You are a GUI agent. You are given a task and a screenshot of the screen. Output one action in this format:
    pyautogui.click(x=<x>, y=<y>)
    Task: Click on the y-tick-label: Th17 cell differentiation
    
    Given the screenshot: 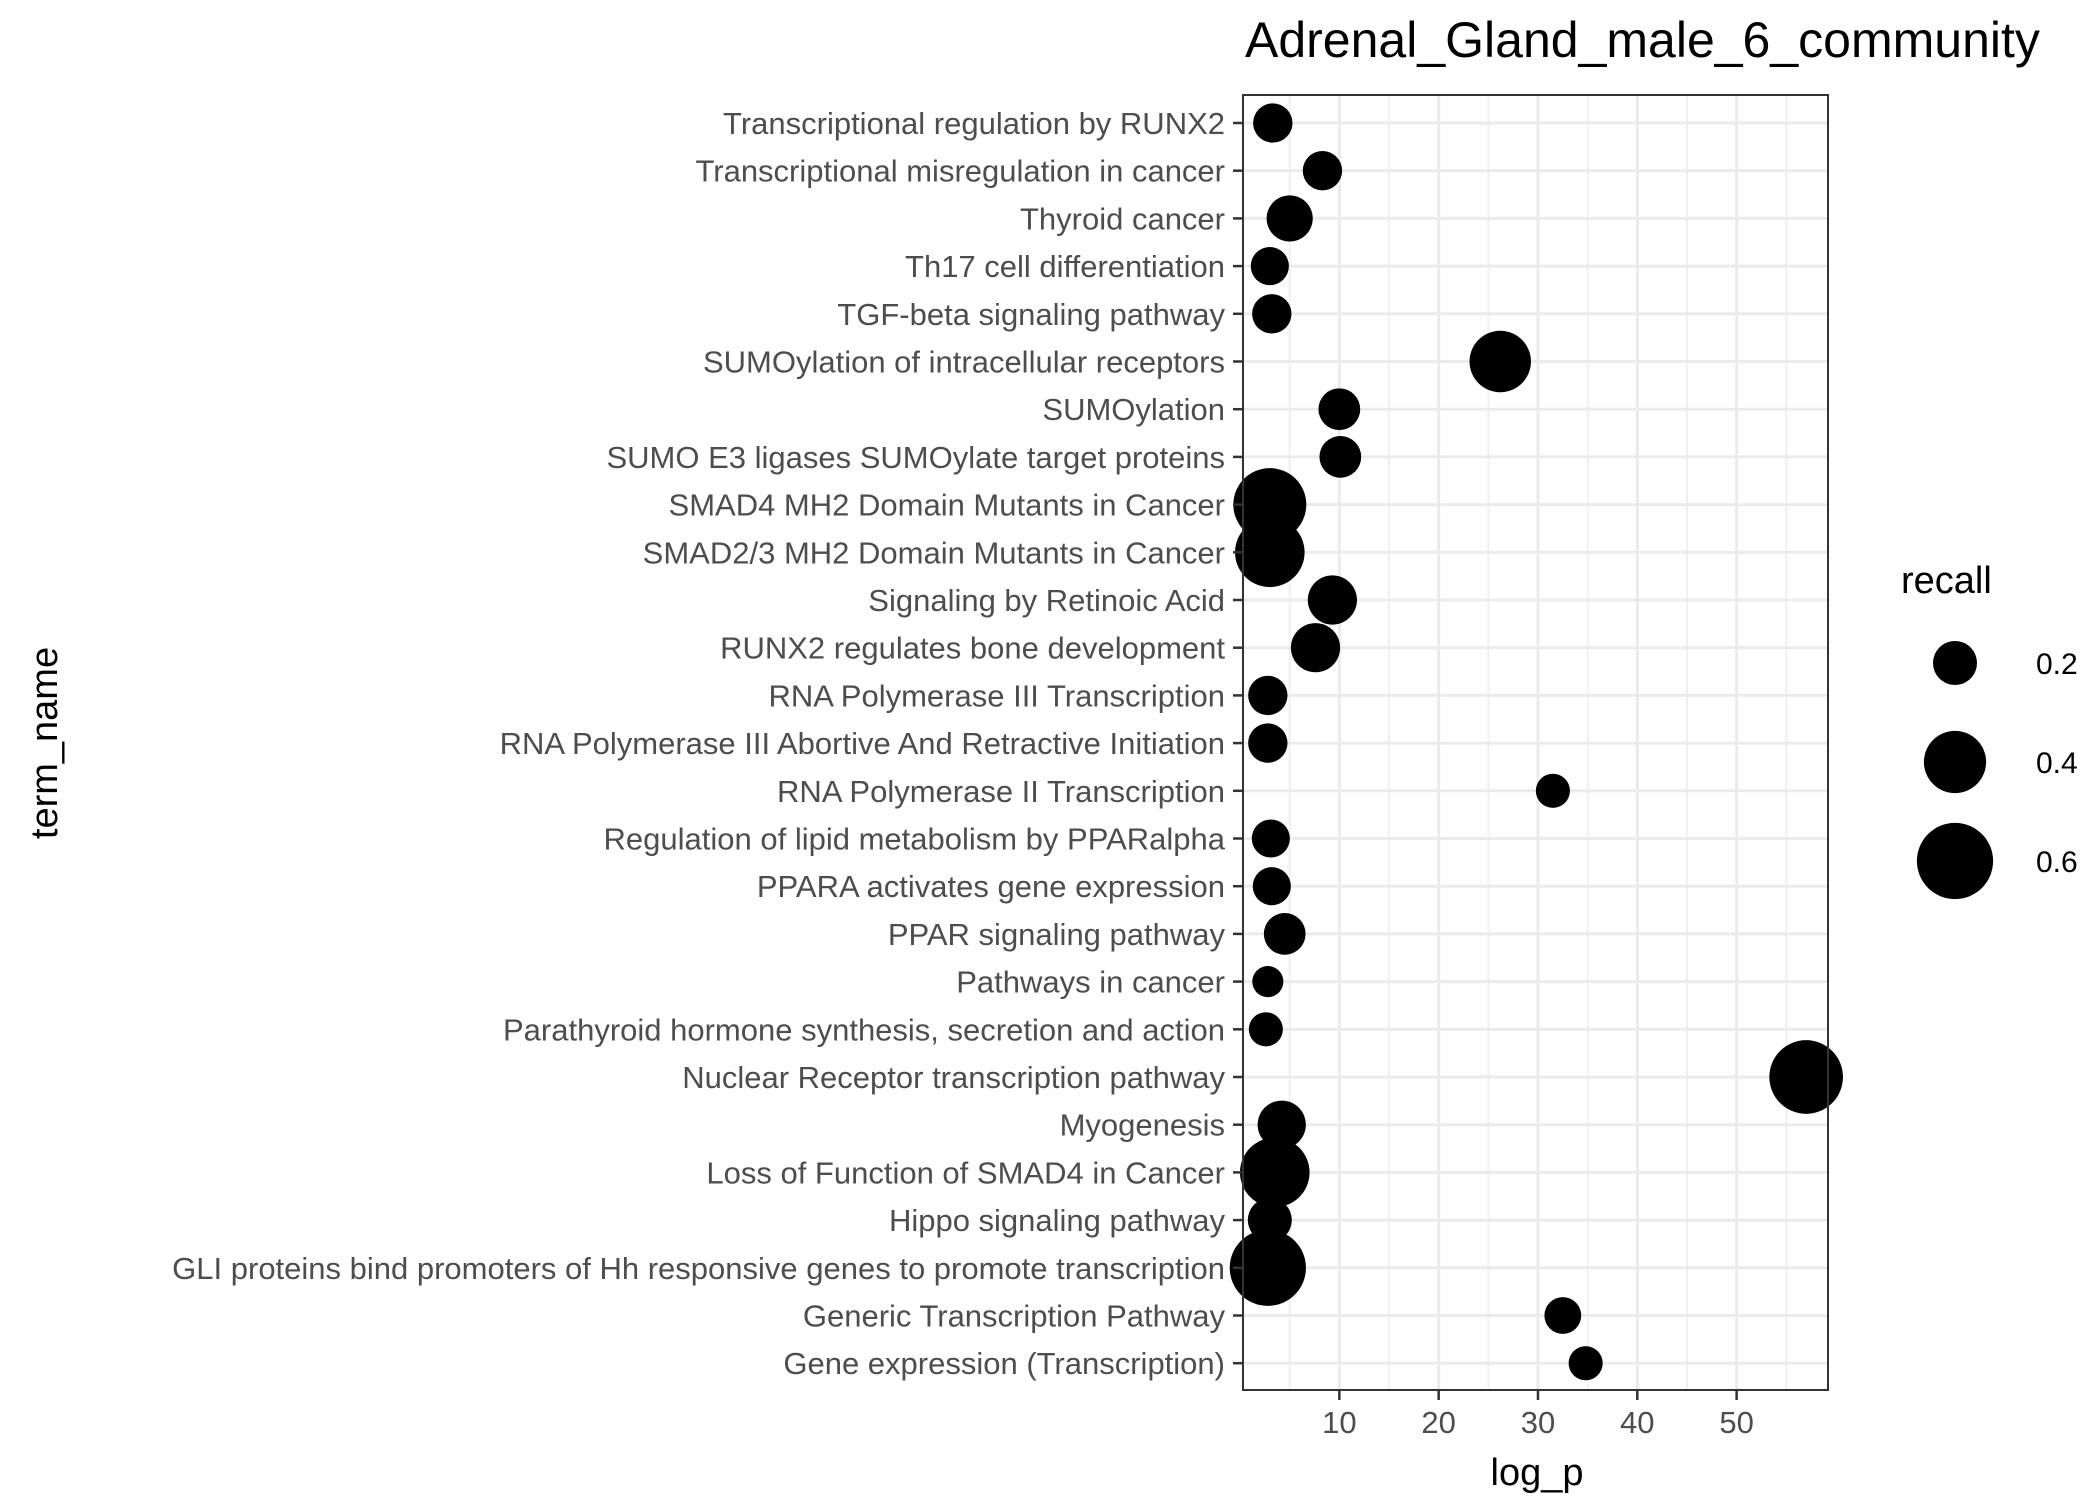 What is the action you would take?
    pyautogui.click(x=1065, y=266)
    